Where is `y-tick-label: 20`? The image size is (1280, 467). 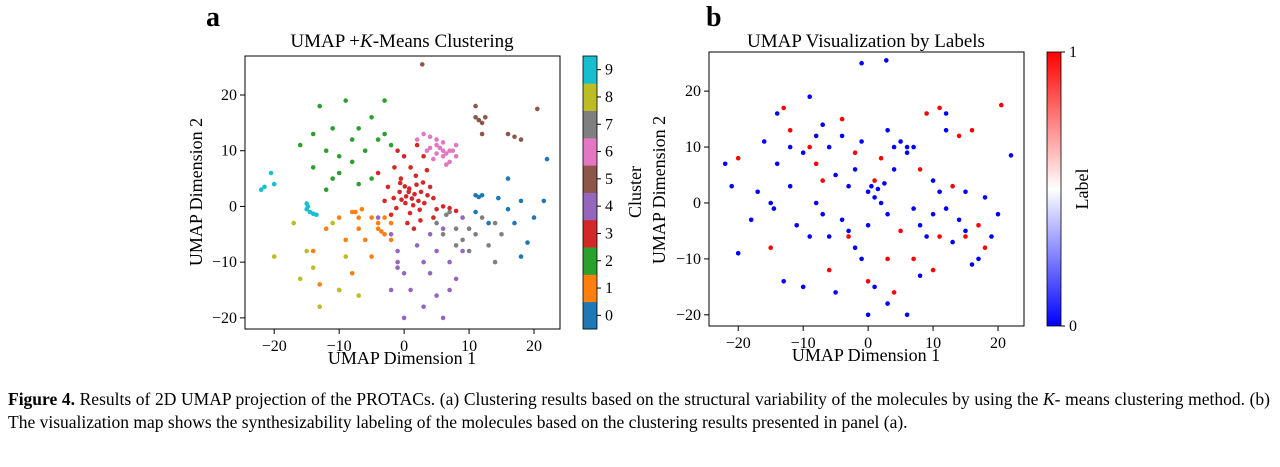 y-tick-label: 20 is located at coordinates (229, 95).